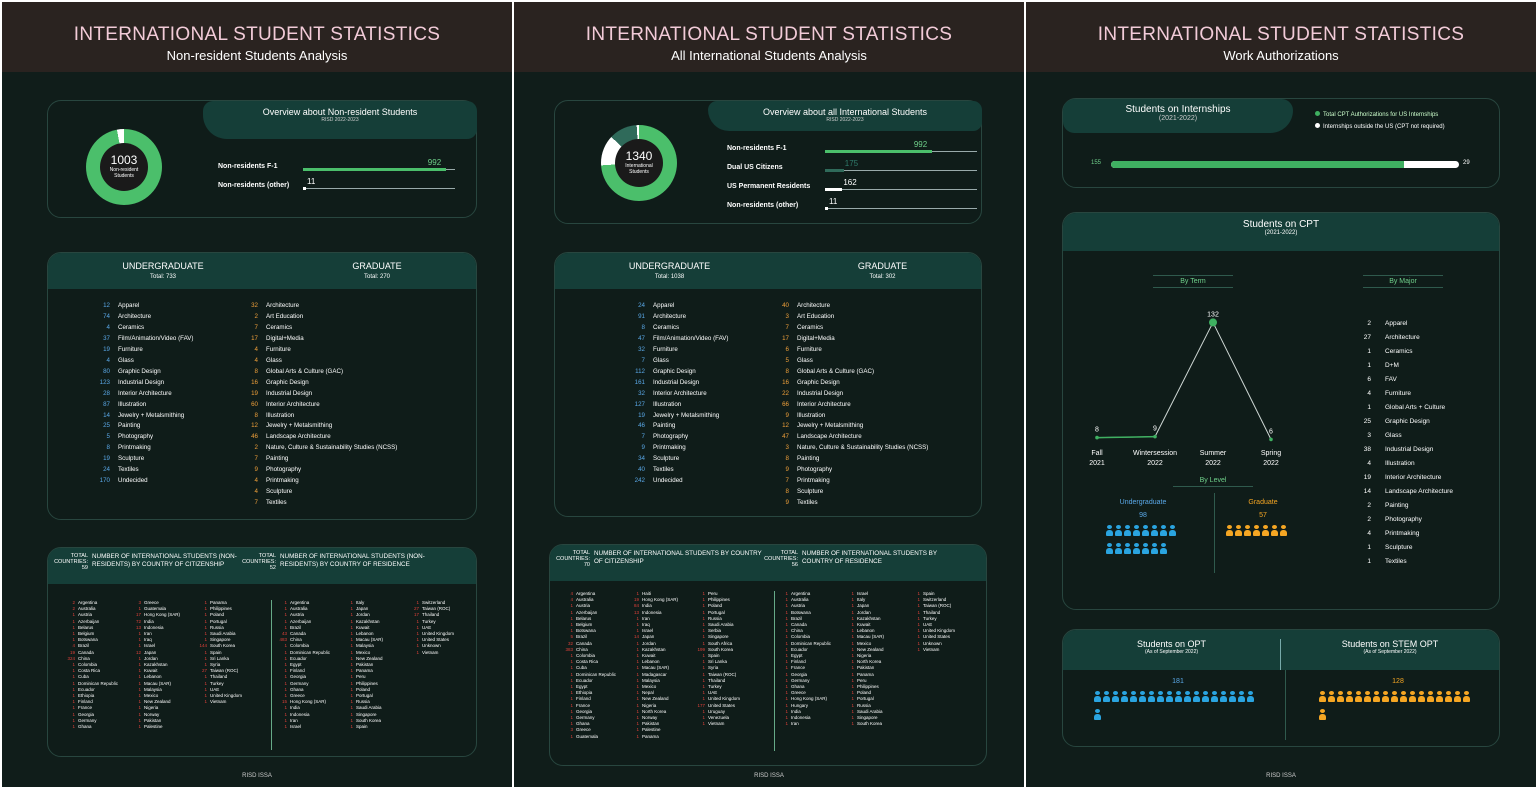 The image size is (1540, 792). Describe the element at coordinates (944, 637) in the screenshot. I see `country-row: 1 United States` at that location.